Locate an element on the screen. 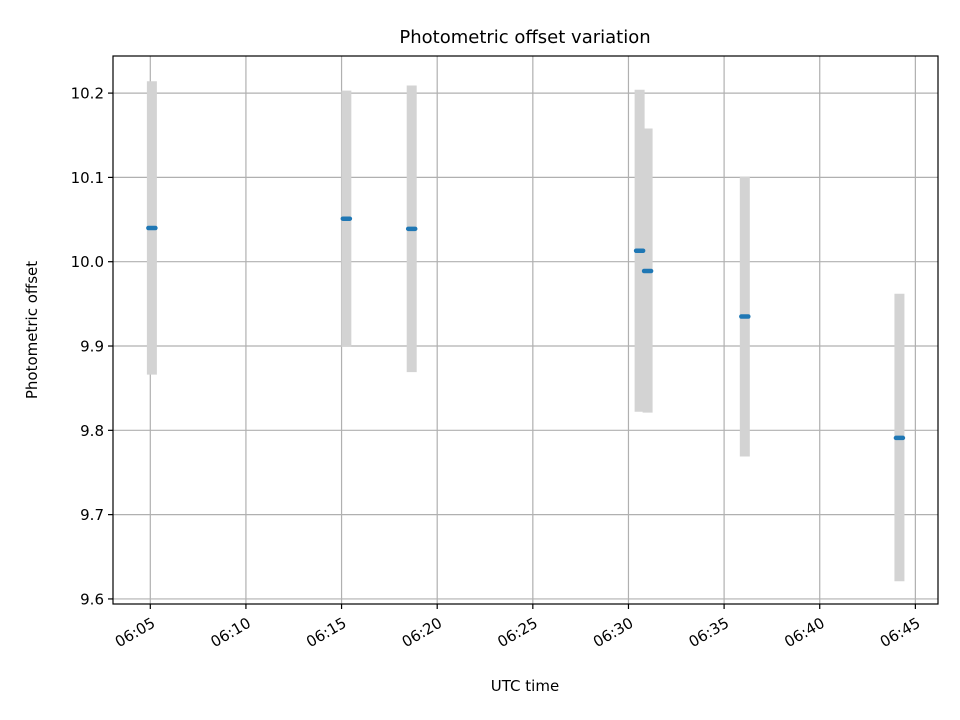 Image resolution: width=960 pixels, height=720 pixels. x-axis-label: UTC time is located at coordinates (525, 686).